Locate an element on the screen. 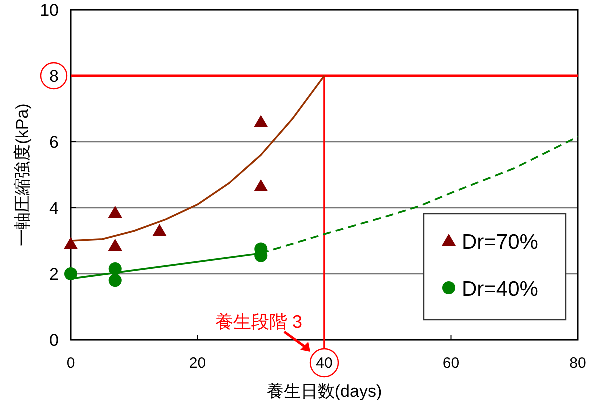 The height and width of the screenshot is (405, 595). x-tick-label: 40 is located at coordinates (324, 363).